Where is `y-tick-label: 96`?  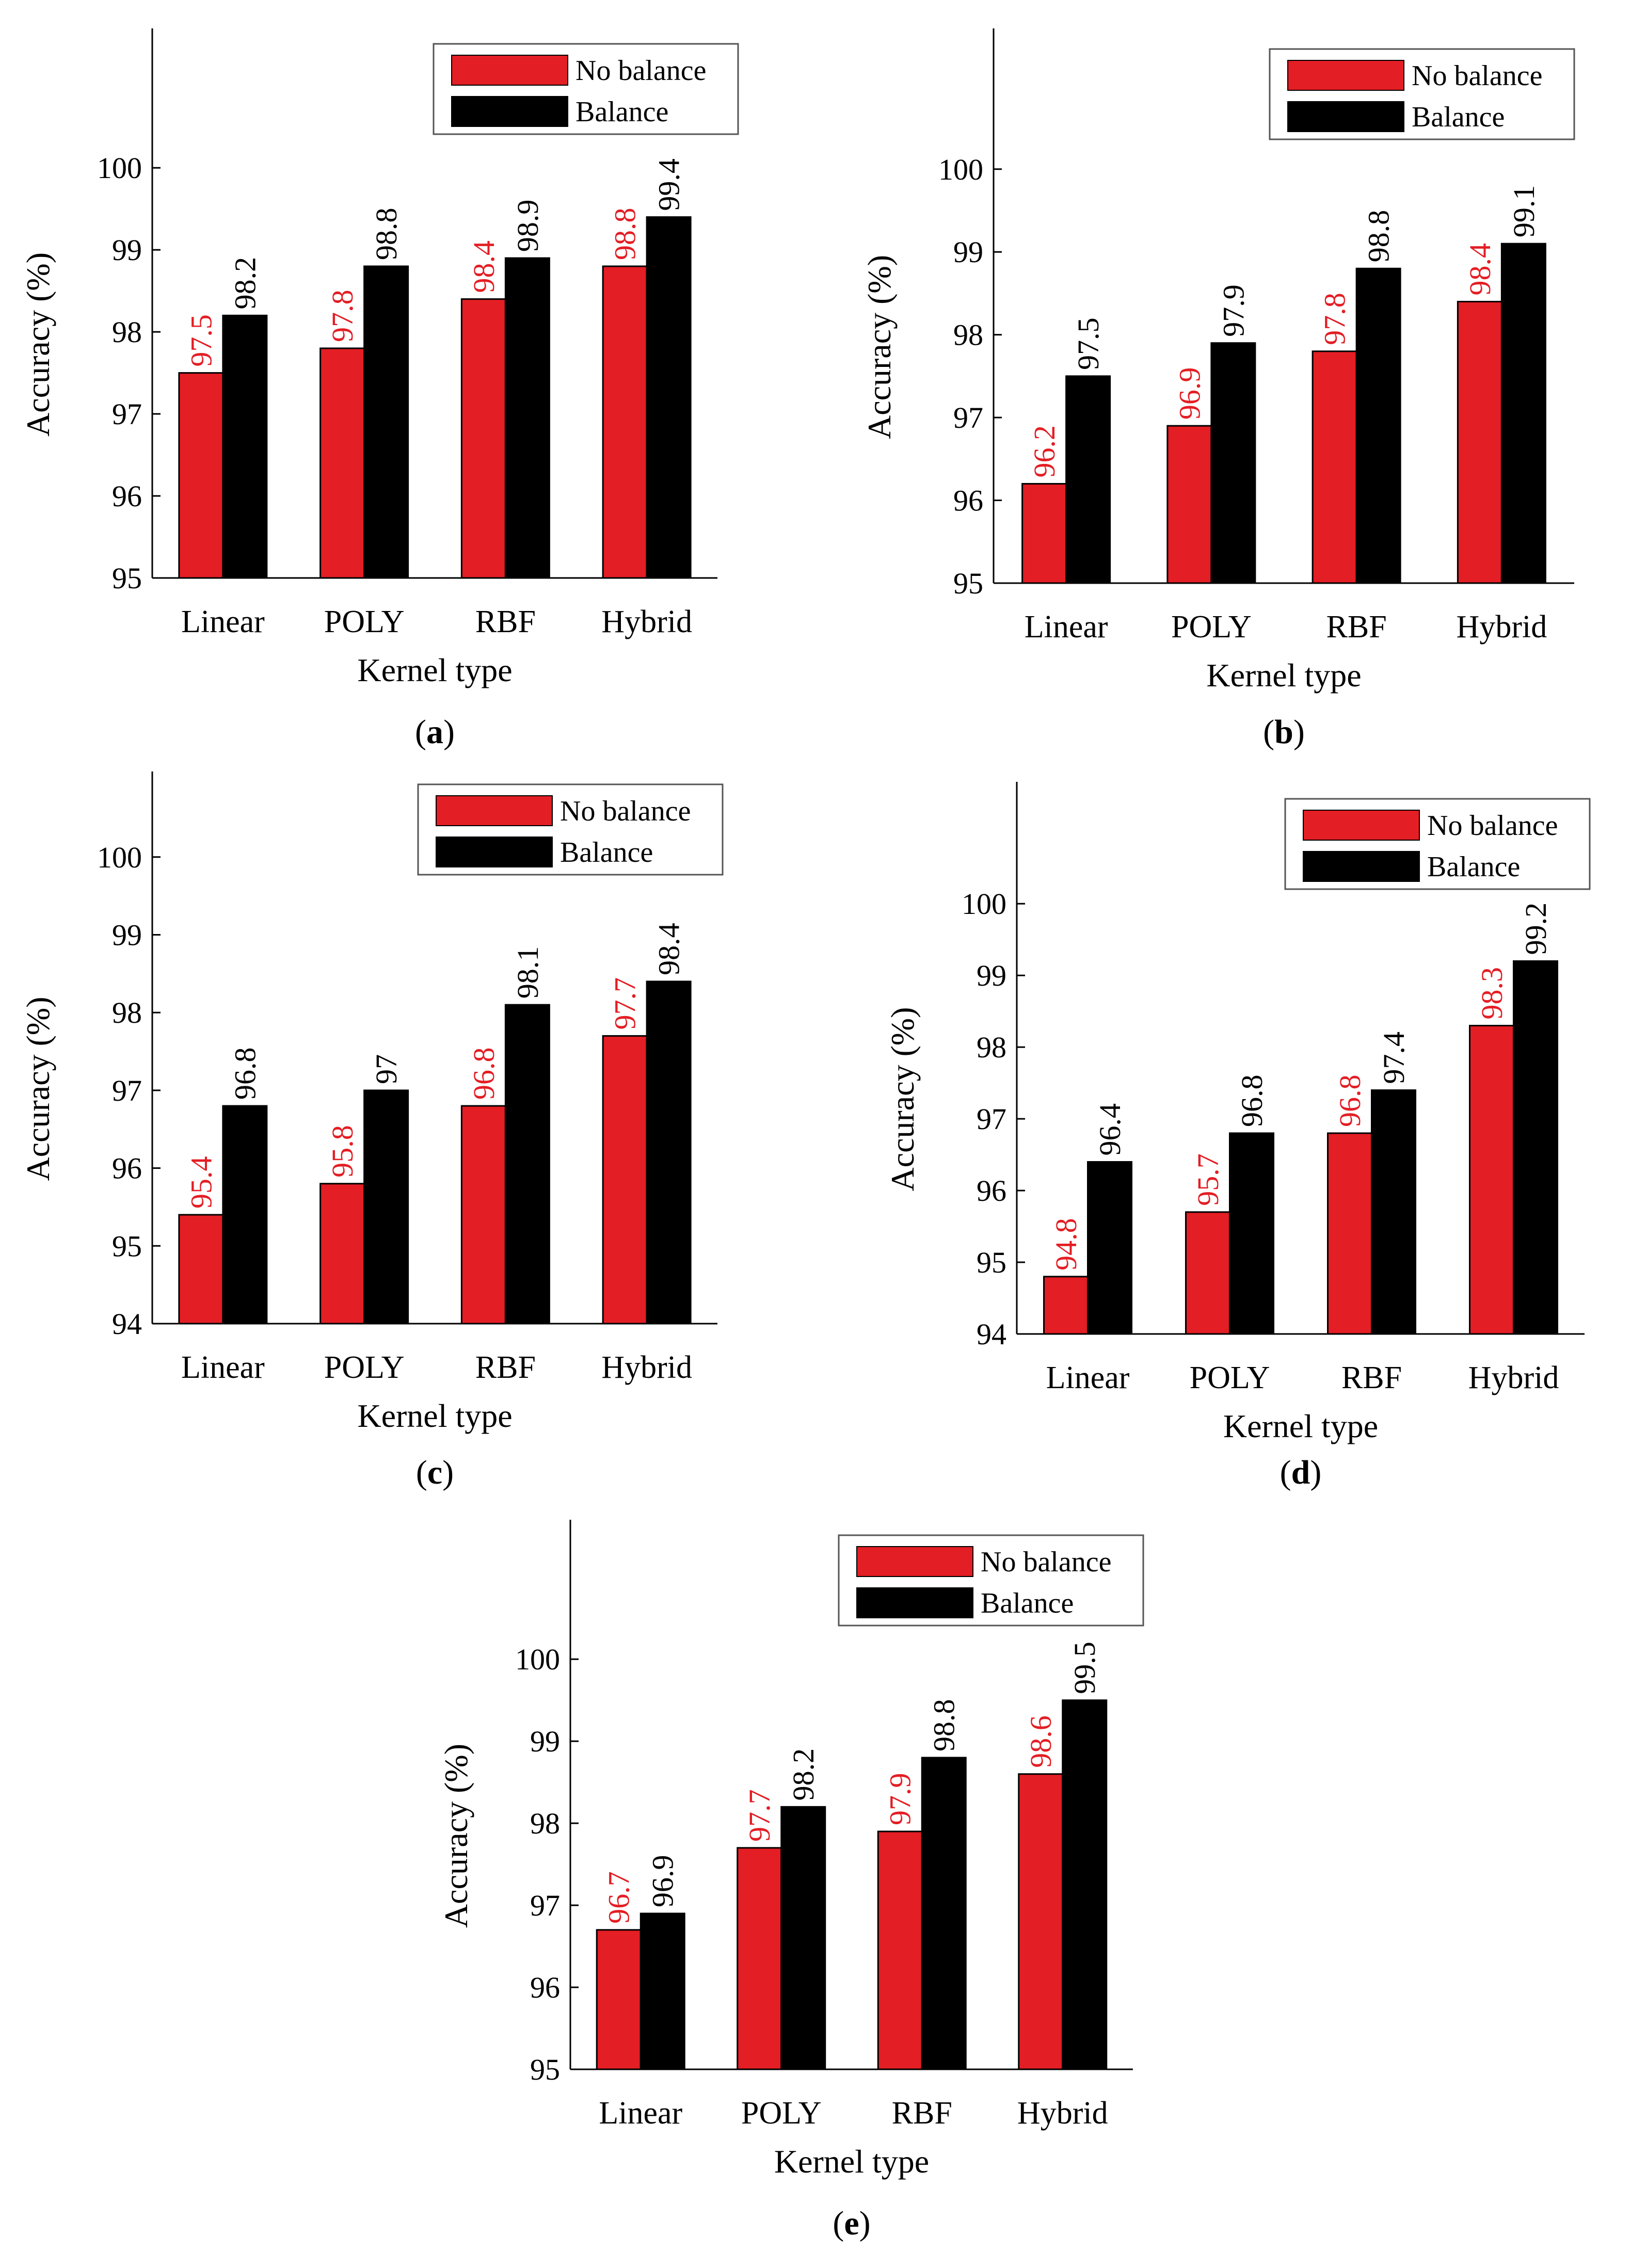
y-tick-label: 96 is located at coordinates (127, 1168).